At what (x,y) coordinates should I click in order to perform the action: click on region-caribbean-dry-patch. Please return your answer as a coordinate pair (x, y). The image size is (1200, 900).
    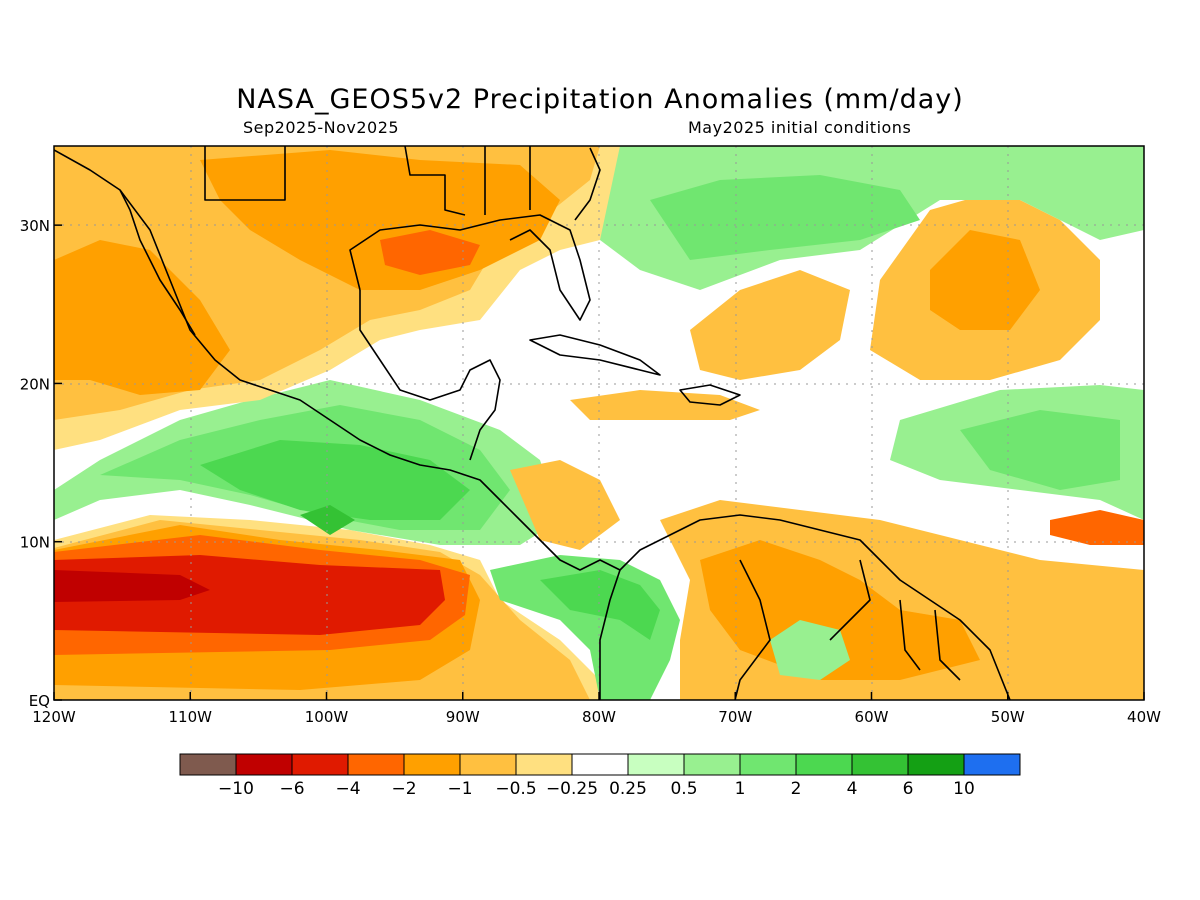
    Looking at the image, I should click on (665, 405).